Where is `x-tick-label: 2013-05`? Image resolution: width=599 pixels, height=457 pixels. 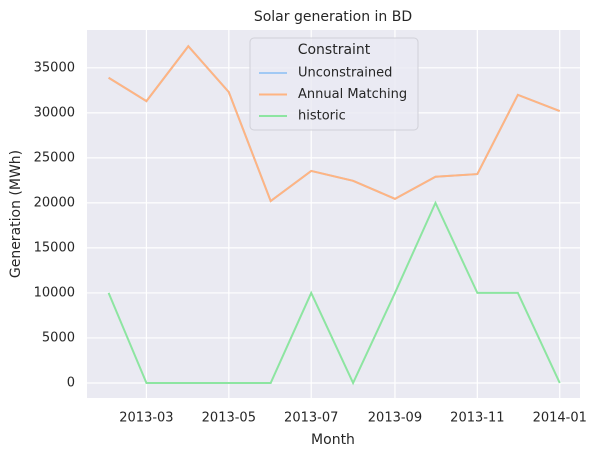 x-tick-label: 2013-05 is located at coordinates (229, 418).